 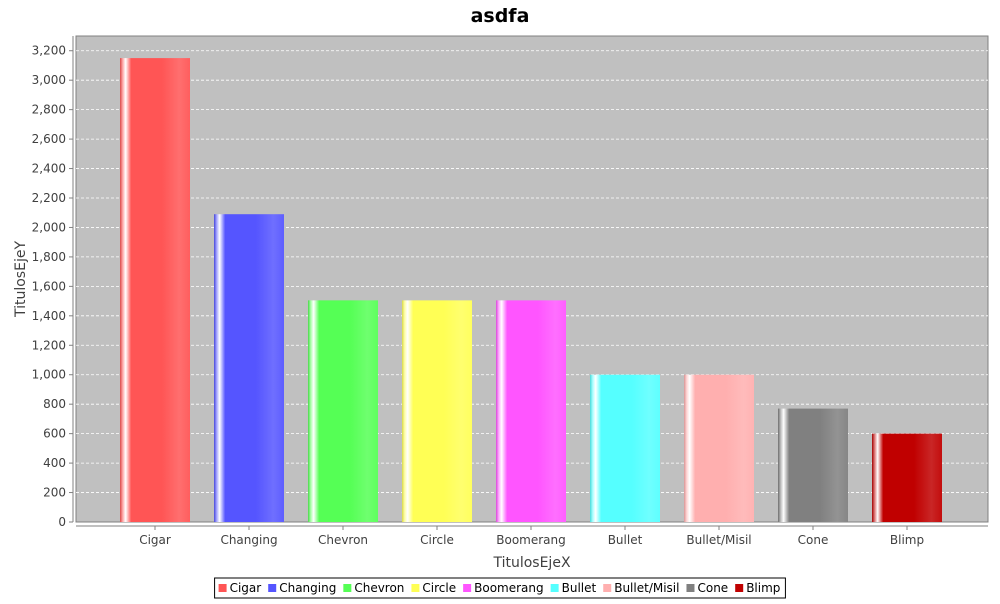 What do you see at coordinates (54, 463) in the screenshot?
I see `y-tick-label: 400` at bounding box center [54, 463].